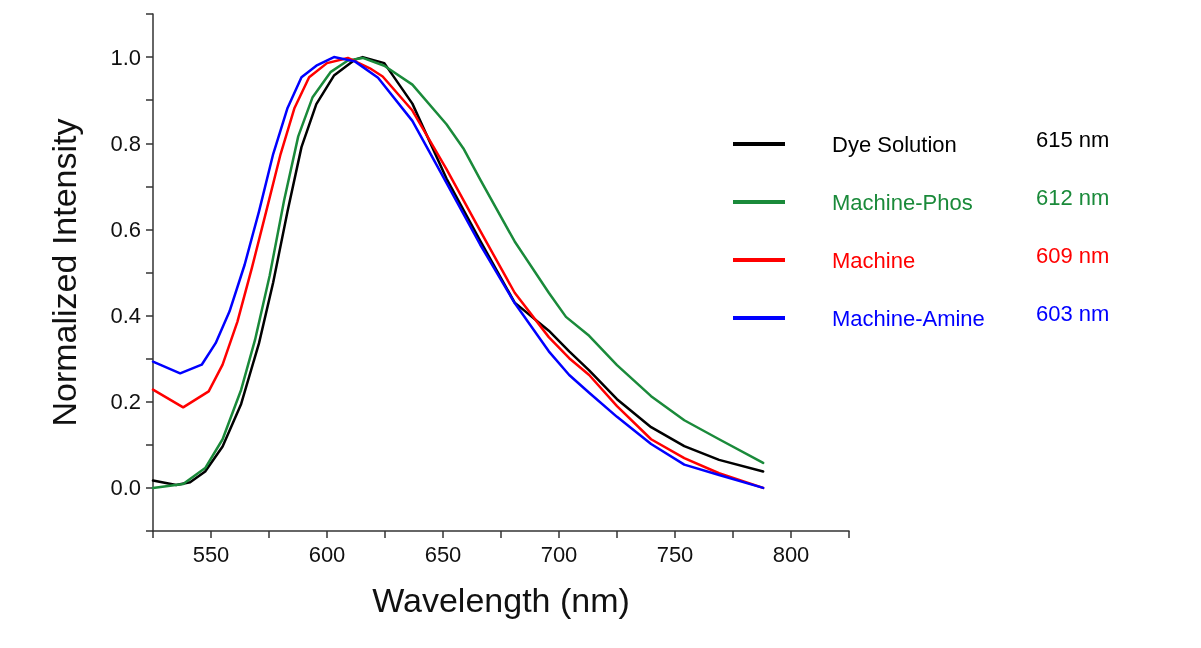 Image resolution: width=1201 pixels, height=648 pixels. Describe the element at coordinates (1073, 313) in the screenshot. I see `text: 603 nm` at that location.